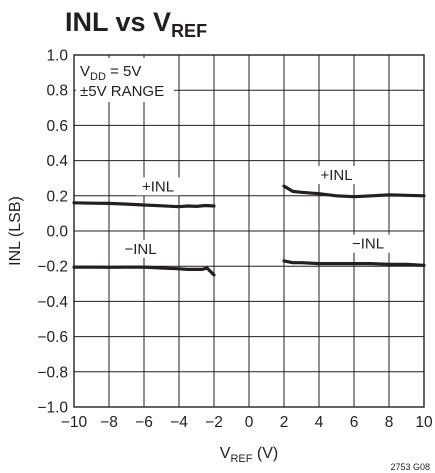 The image size is (435, 473). Describe the element at coordinates (189, 31) in the screenshot. I see `chart-title-subscript: REF` at that location.